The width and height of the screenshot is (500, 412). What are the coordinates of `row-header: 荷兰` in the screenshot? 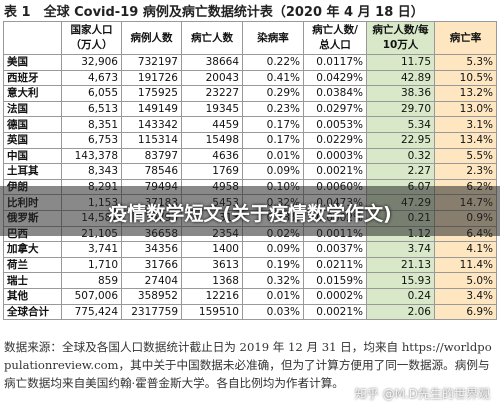 It's located at (32, 265).